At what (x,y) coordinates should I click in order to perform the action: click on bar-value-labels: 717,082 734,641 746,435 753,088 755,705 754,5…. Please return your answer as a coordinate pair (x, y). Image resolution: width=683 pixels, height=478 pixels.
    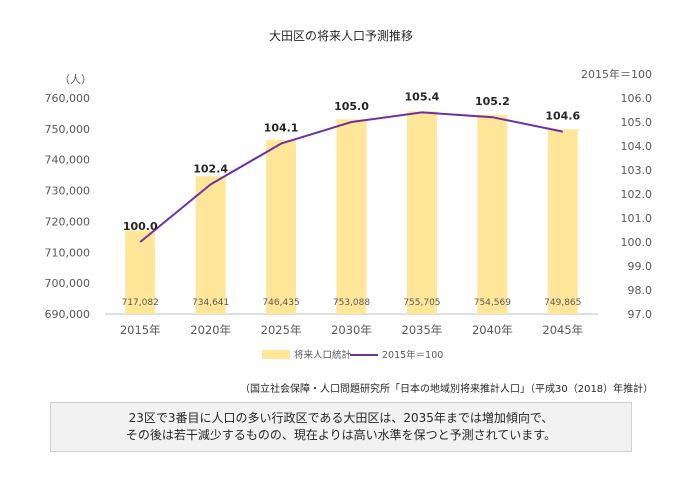
    Looking at the image, I should click on (352, 303).